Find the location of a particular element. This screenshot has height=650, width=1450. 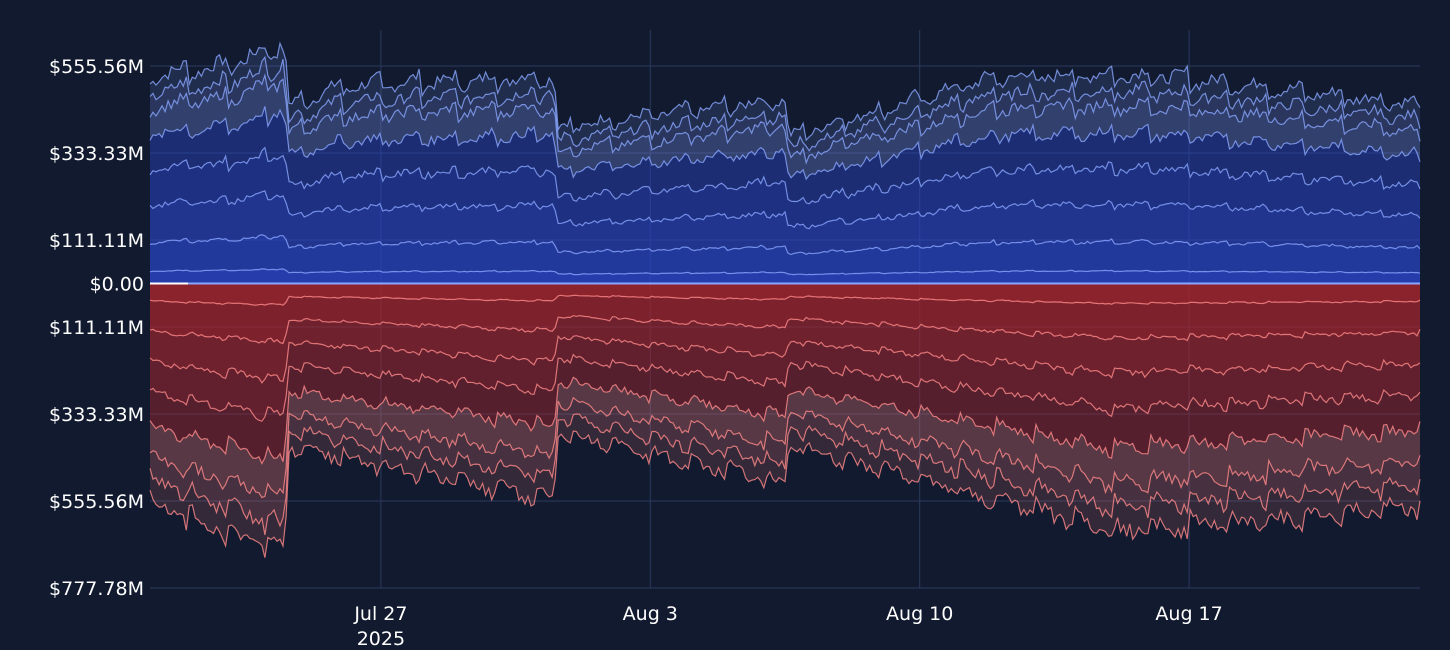

x-tick-label: Aug 10 is located at coordinates (919, 614).